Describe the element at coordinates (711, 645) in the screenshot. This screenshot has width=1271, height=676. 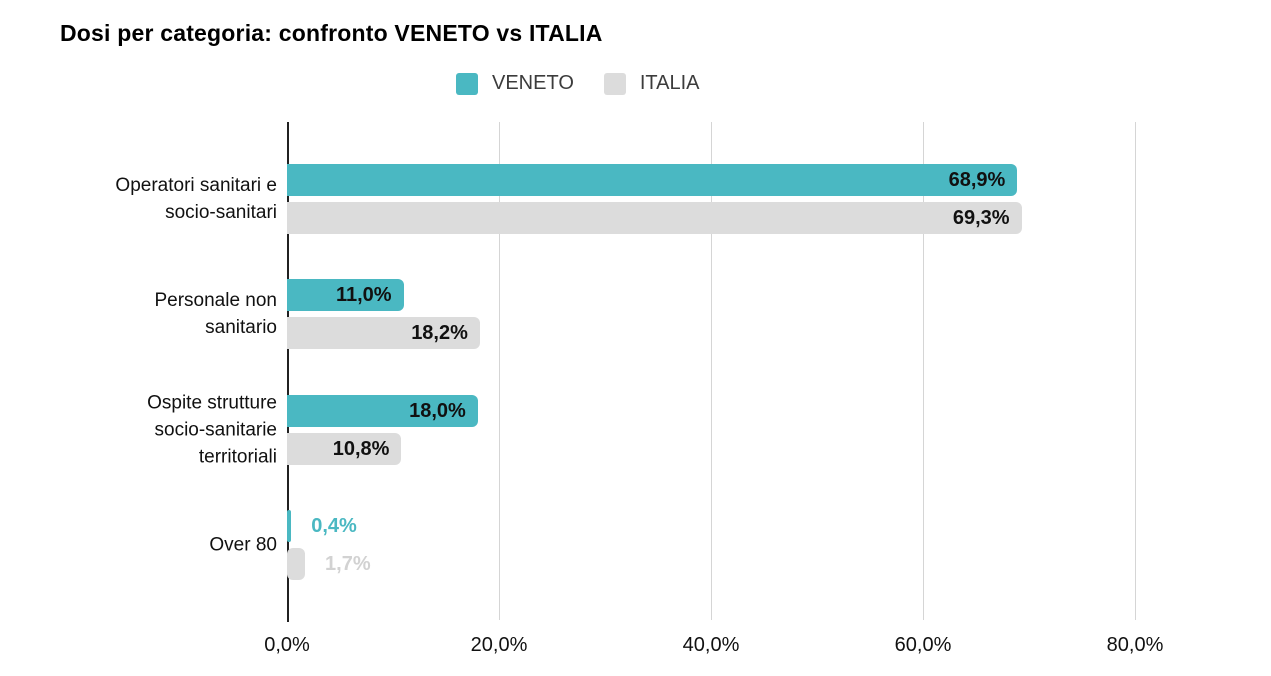
I see `x-tick-label: 40,0%` at that location.